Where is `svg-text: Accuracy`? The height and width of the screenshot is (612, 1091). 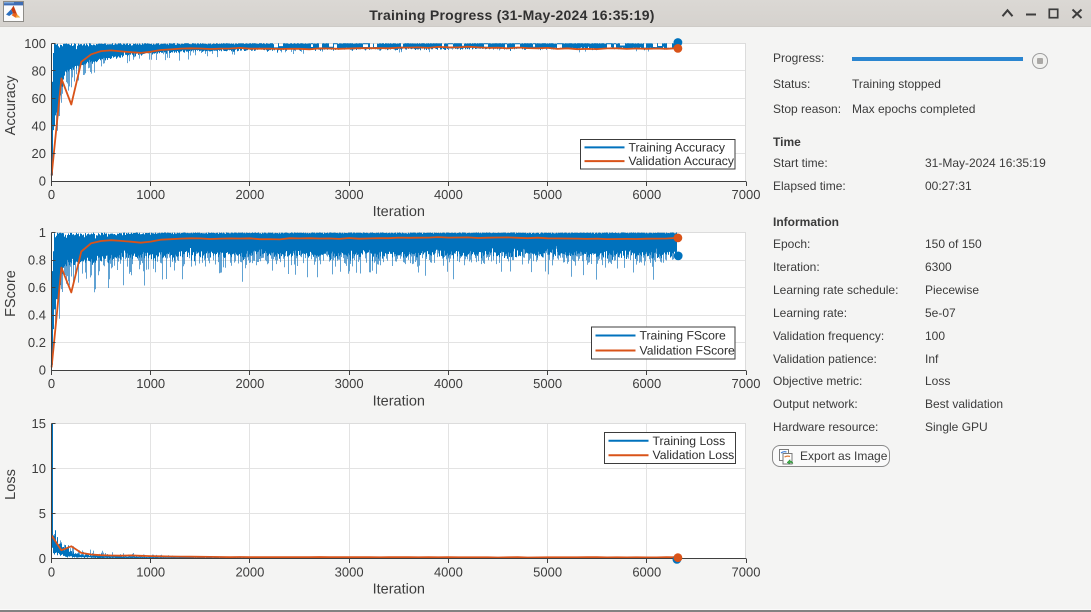
svg-text: Accuracy is located at coordinates (11, 105).